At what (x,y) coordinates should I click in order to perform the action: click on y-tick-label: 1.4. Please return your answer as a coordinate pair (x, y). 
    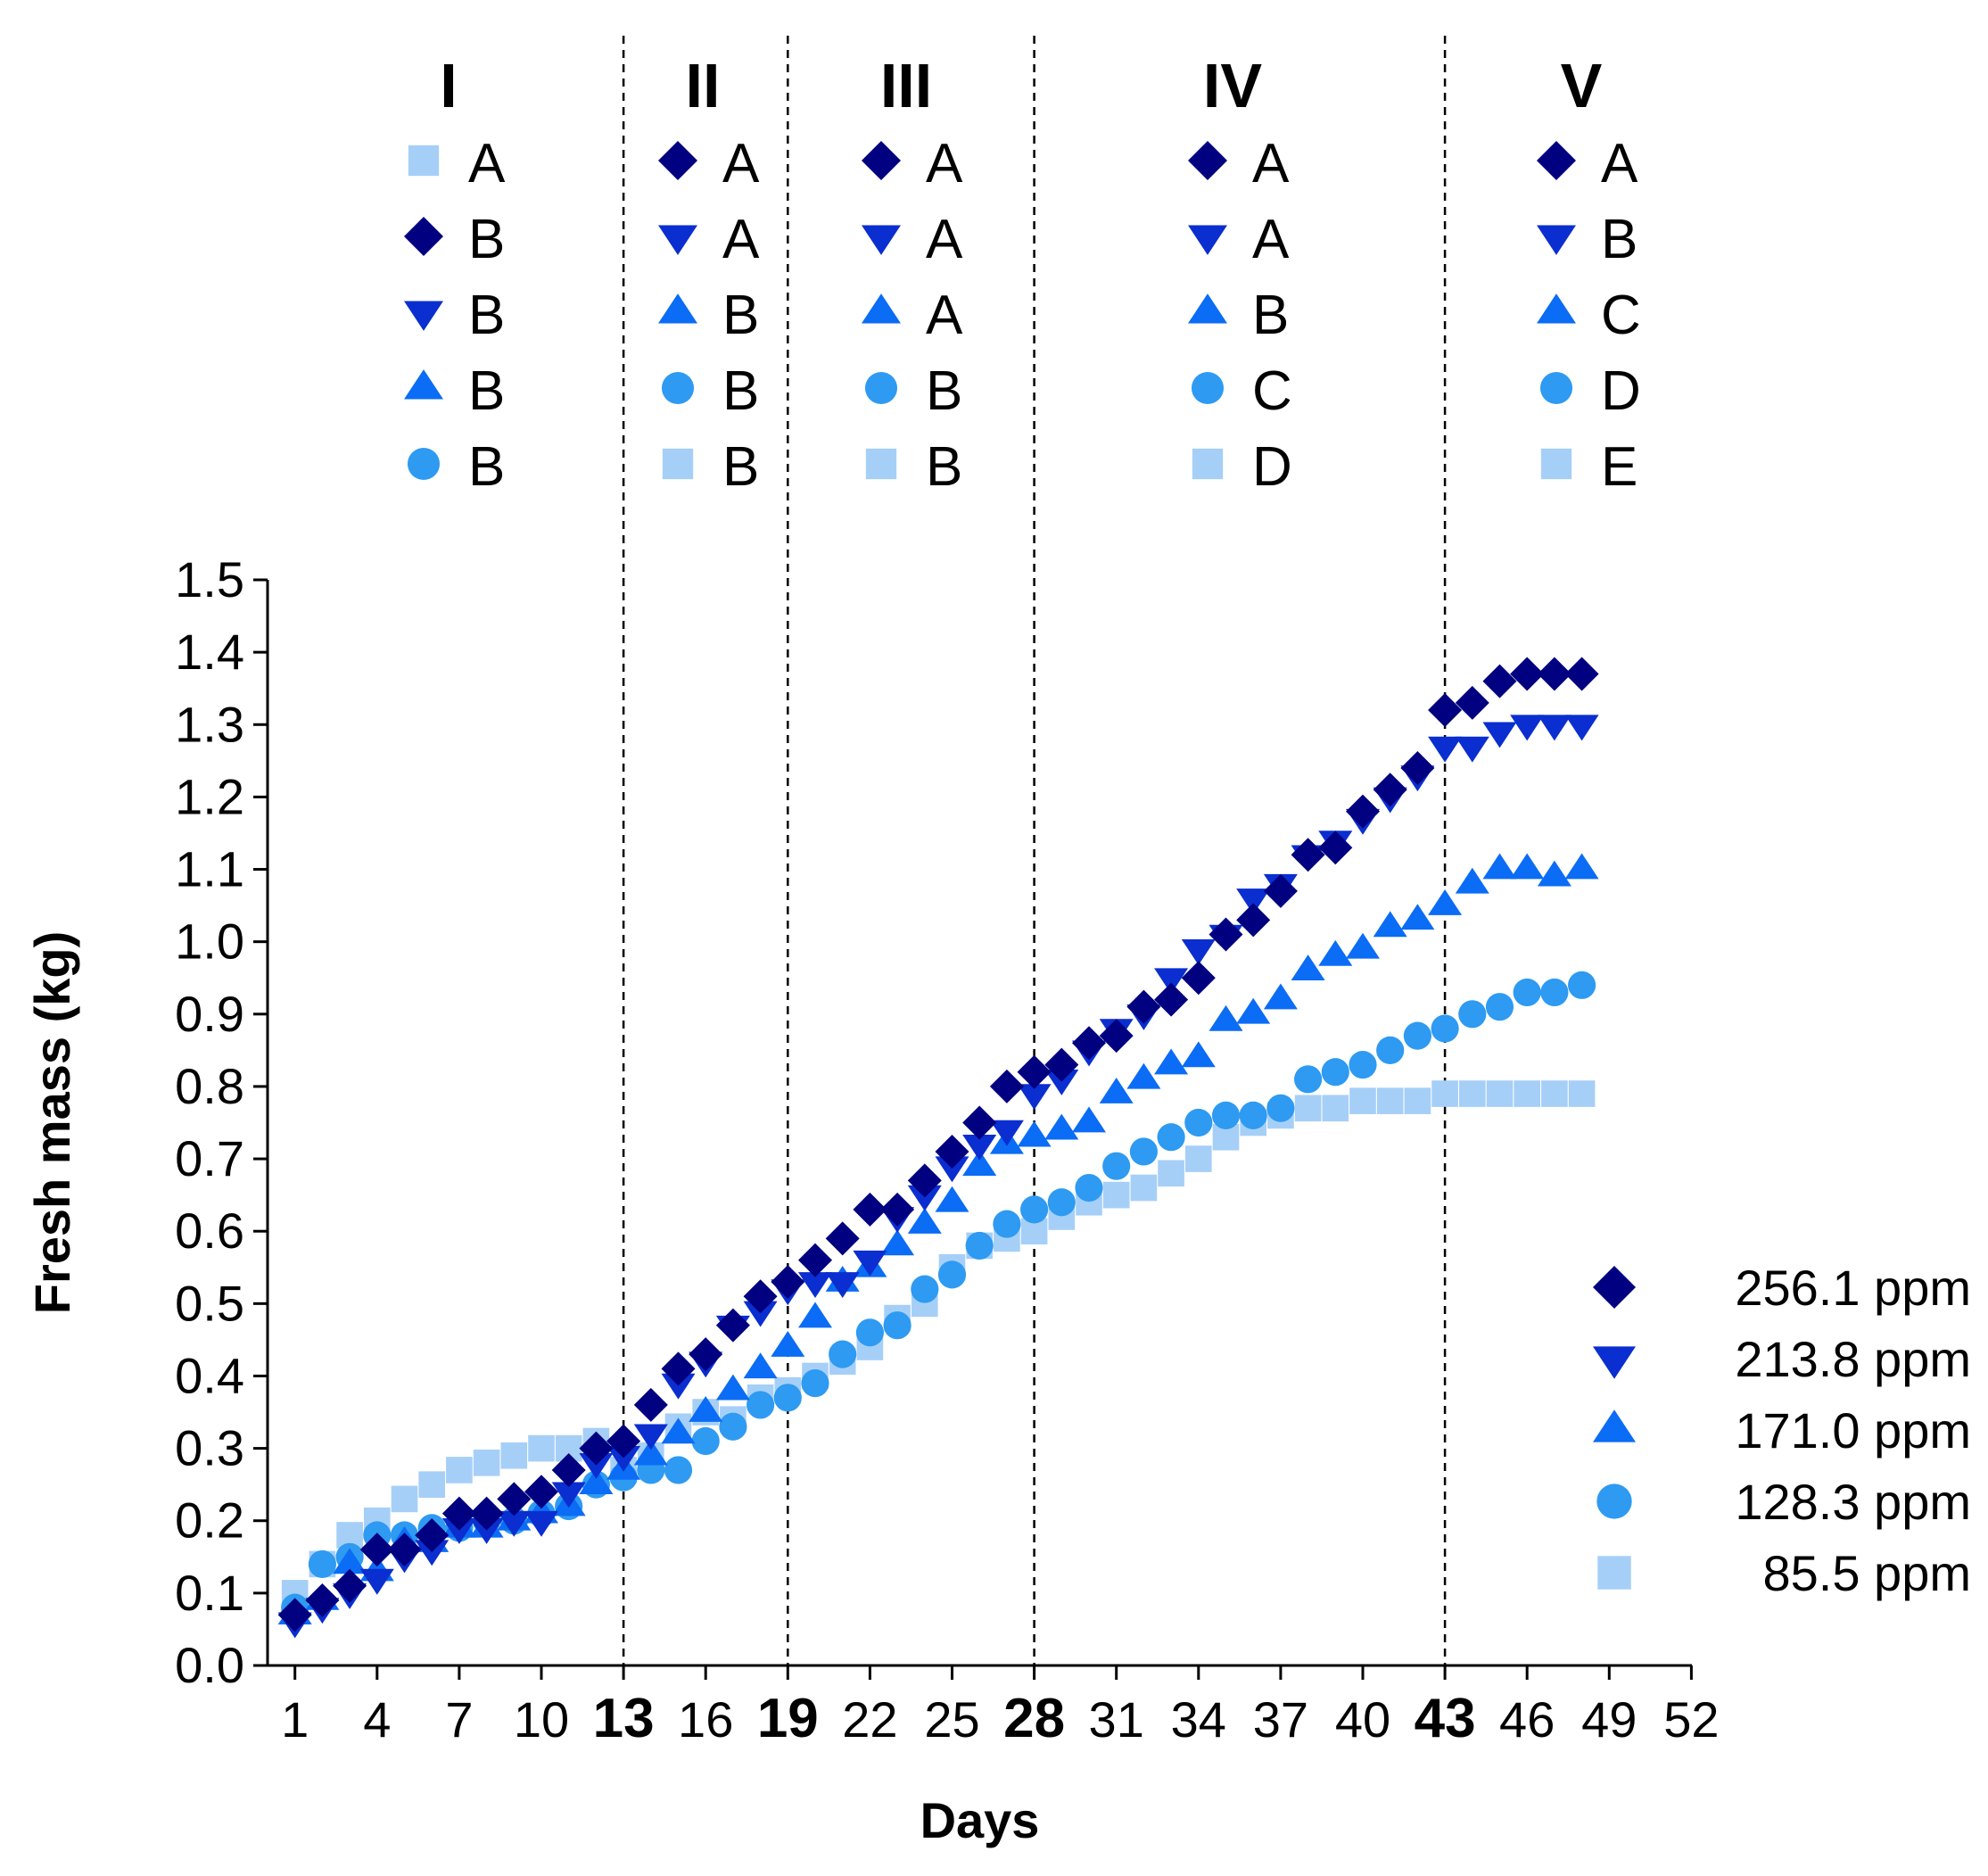
    Looking at the image, I should click on (209, 652).